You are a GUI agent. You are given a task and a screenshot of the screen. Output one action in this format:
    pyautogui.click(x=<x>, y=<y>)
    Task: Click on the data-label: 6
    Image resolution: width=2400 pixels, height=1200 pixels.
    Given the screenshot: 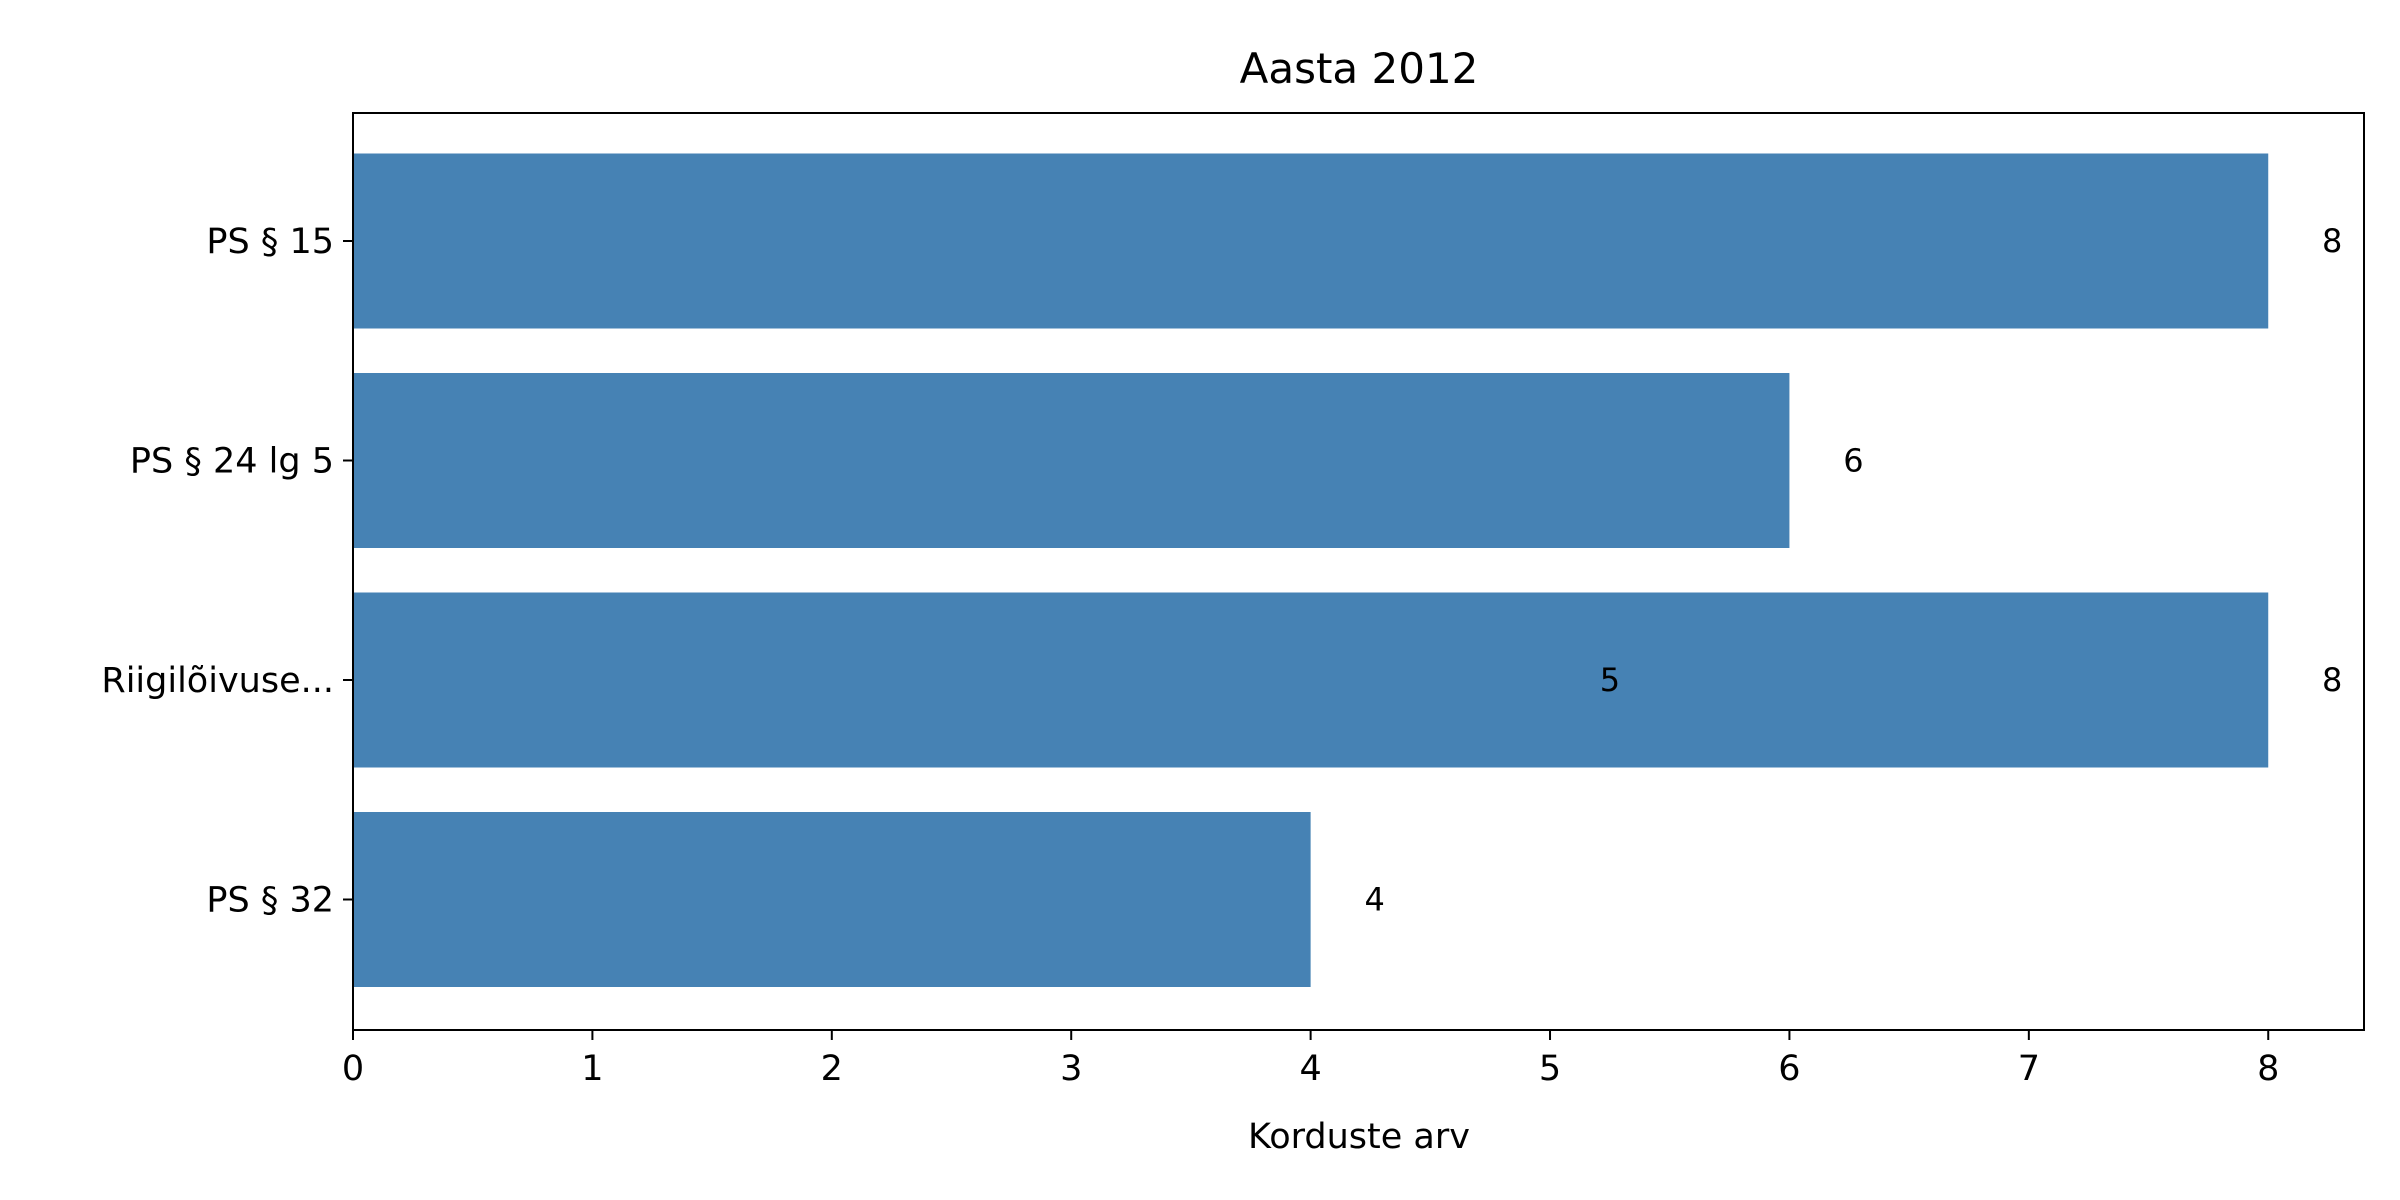 What is the action you would take?
    pyautogui.click(x=1853, y=461)
    